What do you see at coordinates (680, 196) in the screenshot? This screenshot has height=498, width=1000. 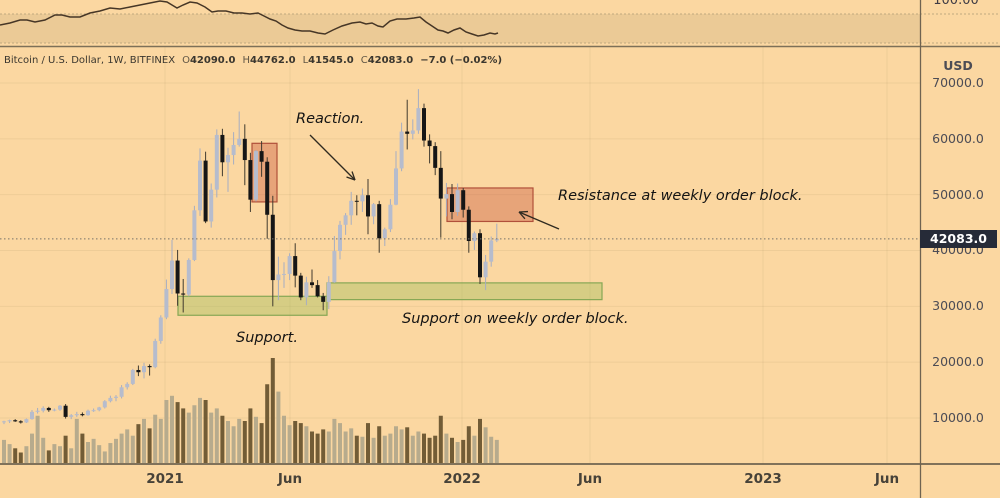 I see `annotation-resistance: Resistance at weekly order block.` at bounding box center [680, 196].